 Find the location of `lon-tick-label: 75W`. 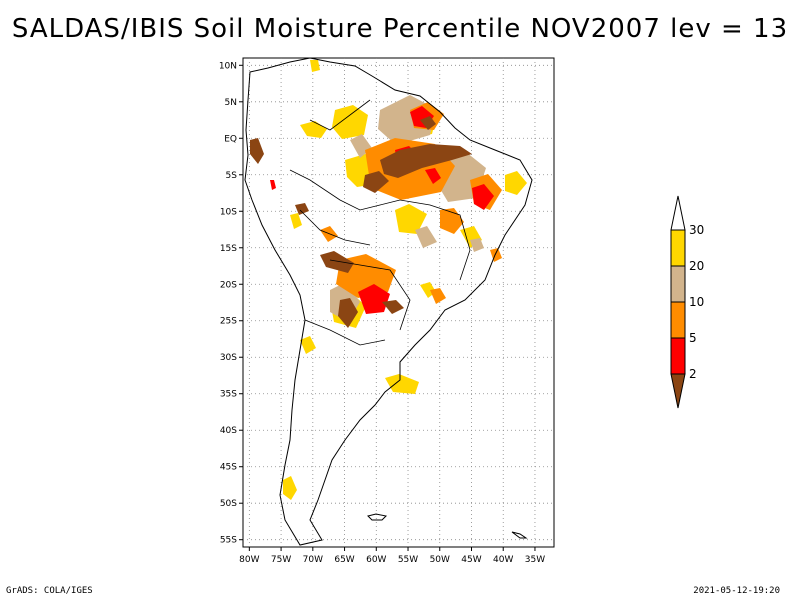

lon-tick-label: 75W is located at coordinates (281, 560).